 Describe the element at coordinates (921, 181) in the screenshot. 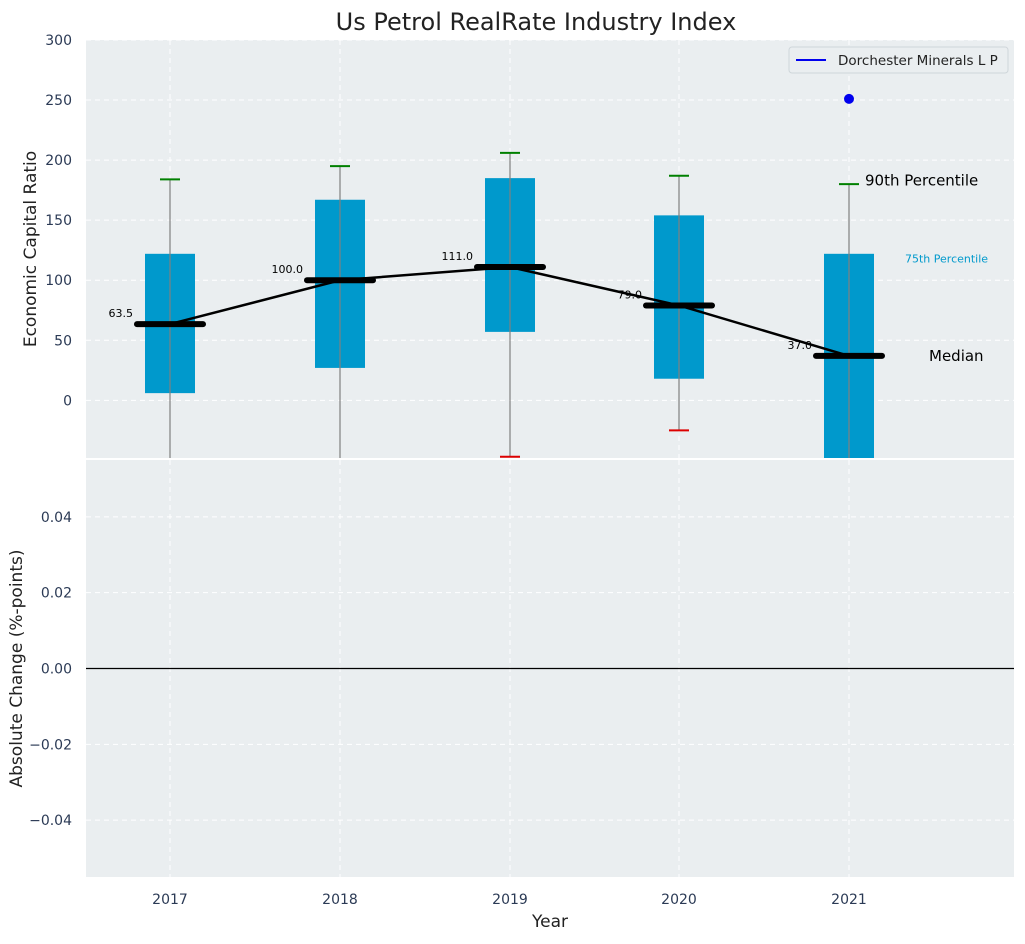

I see `annotation-90th-percentile: 90th Percentile` at that location.